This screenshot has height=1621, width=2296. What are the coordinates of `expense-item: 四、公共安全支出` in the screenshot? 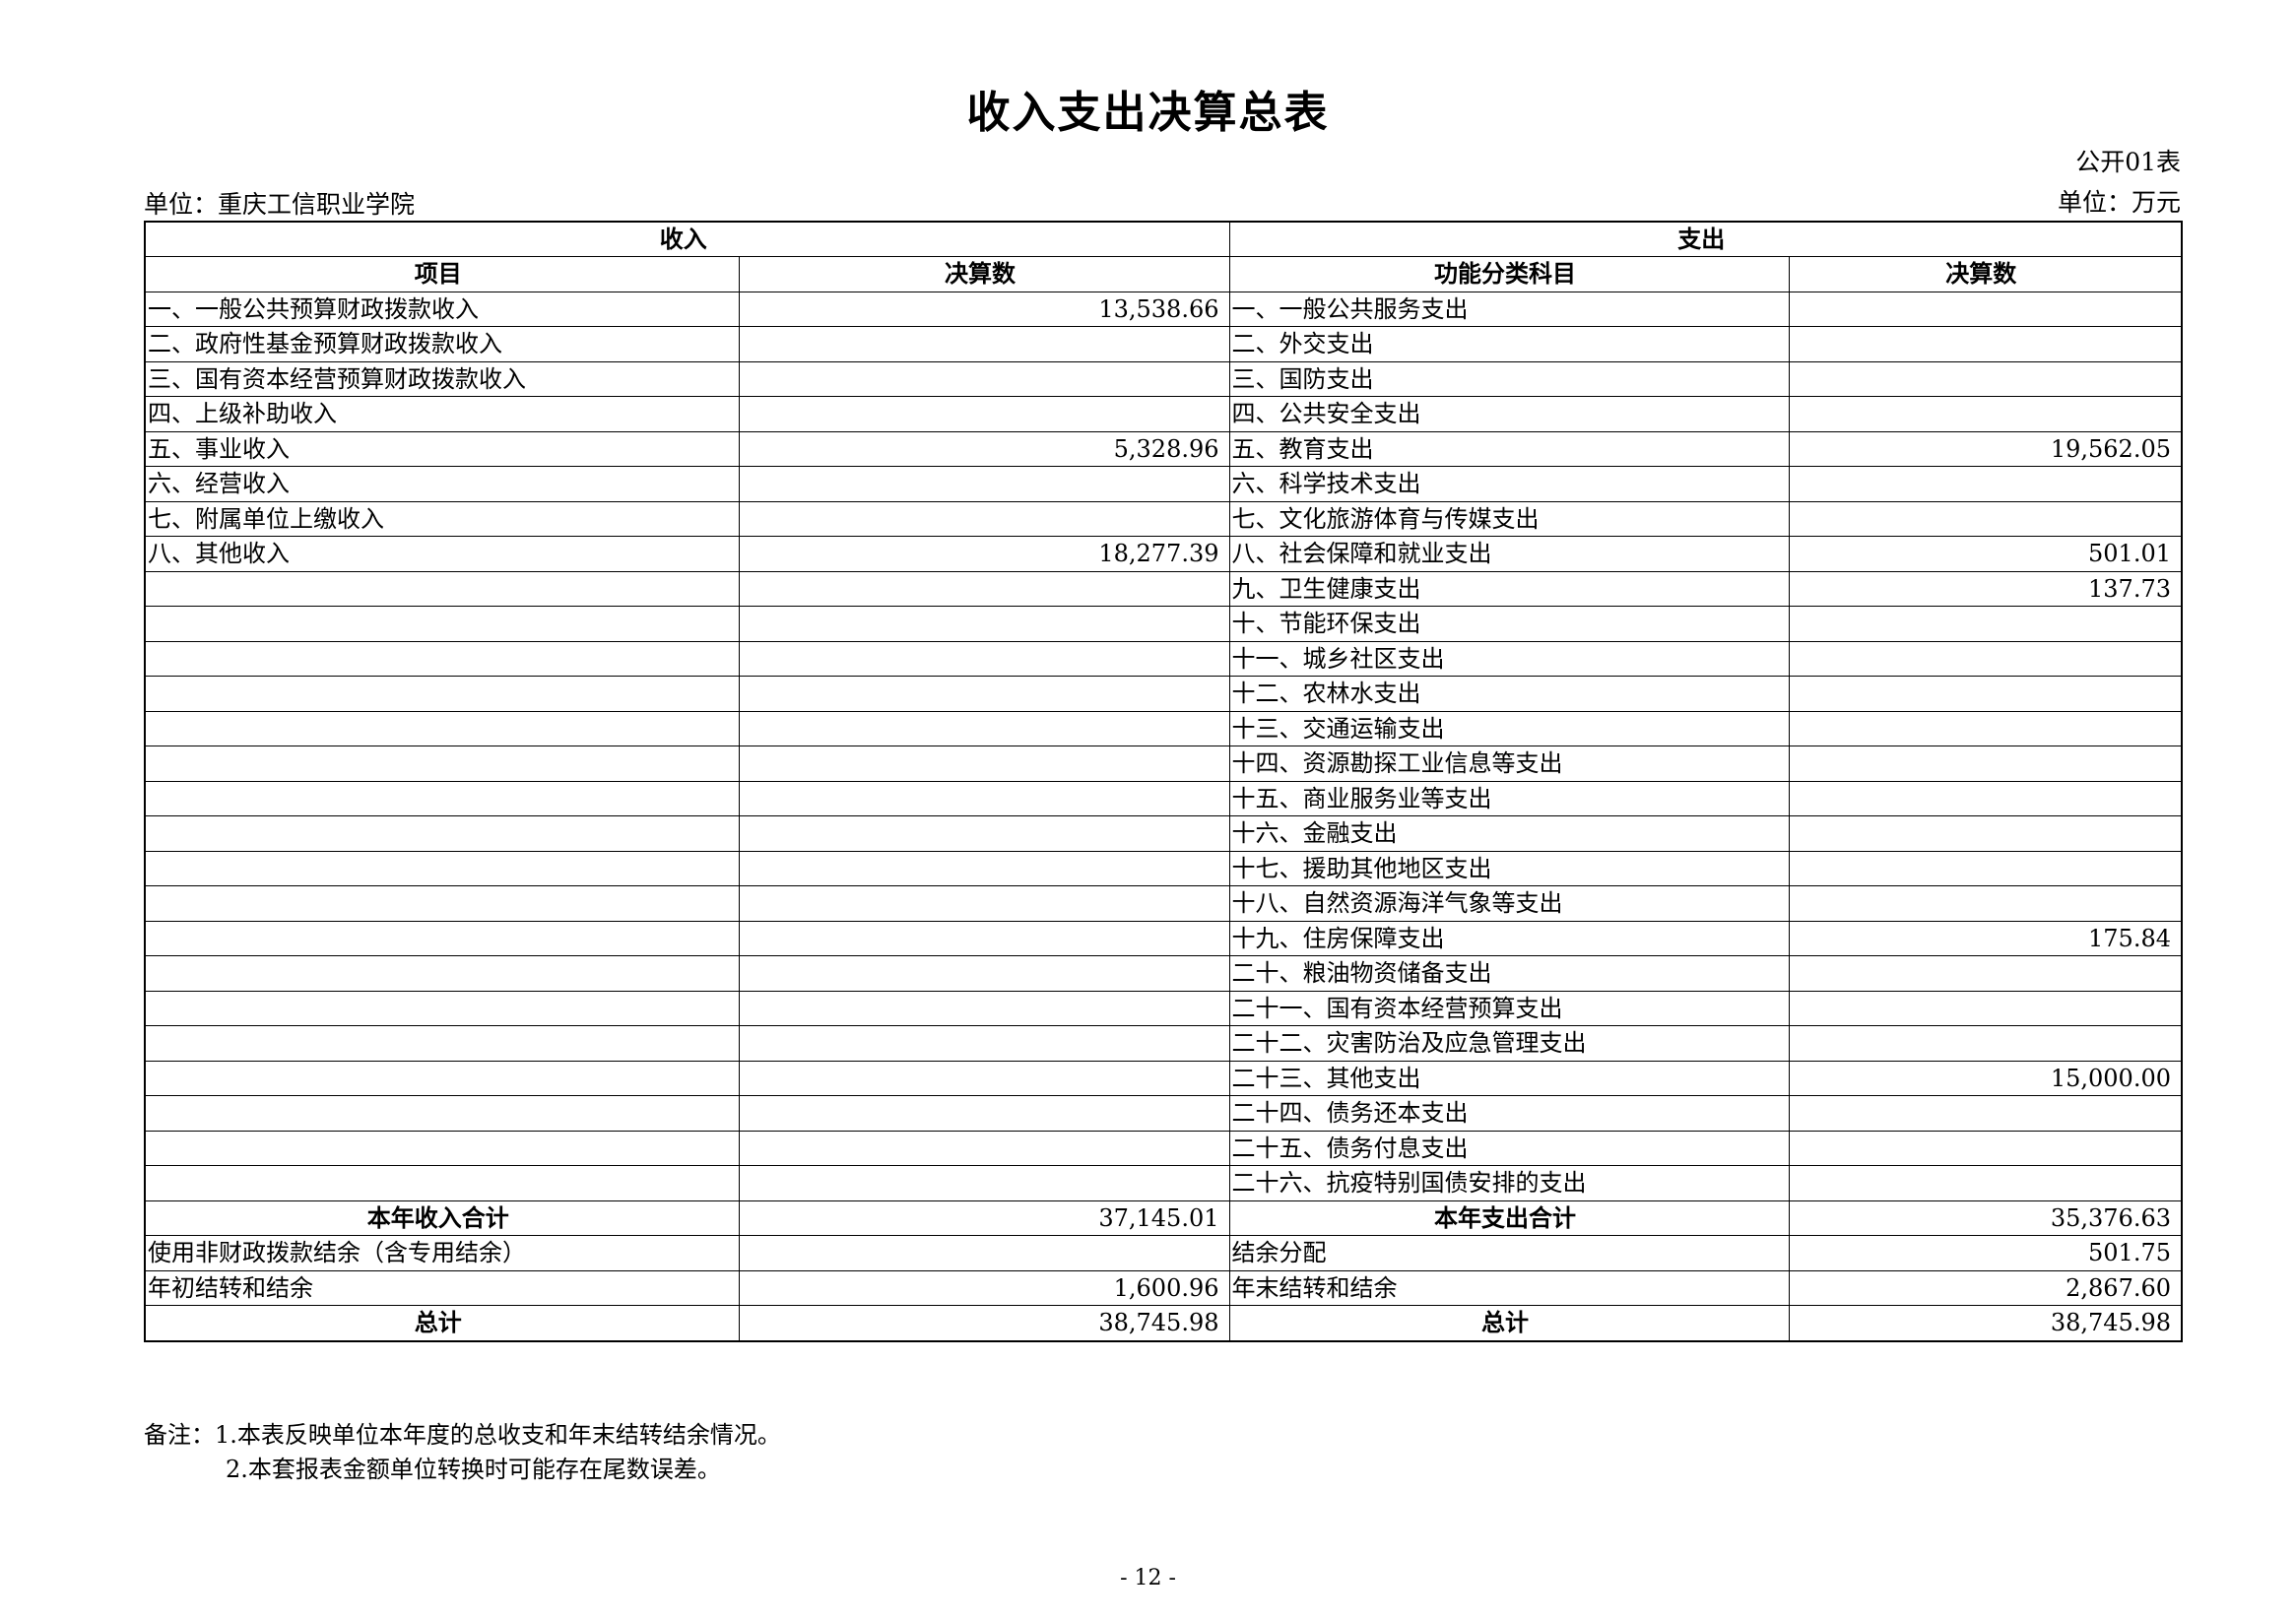 It's located at (1509, 414).